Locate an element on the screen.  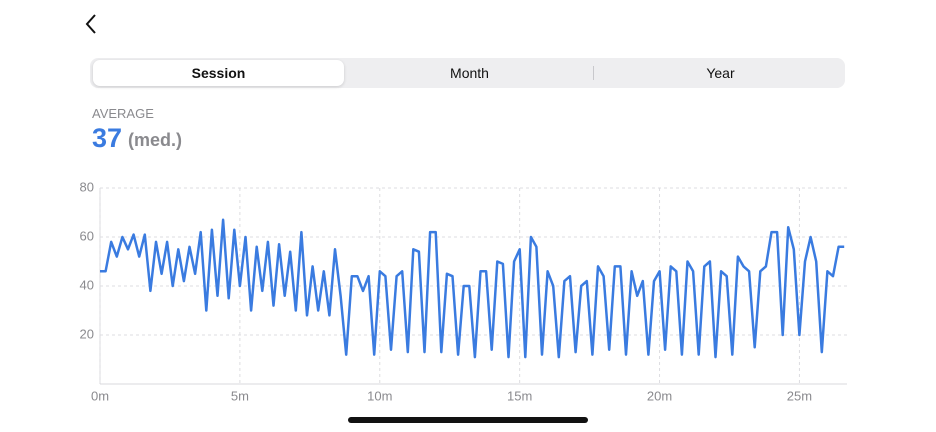
segmented-control: Session Month Year is located at coordinates (467, 73).